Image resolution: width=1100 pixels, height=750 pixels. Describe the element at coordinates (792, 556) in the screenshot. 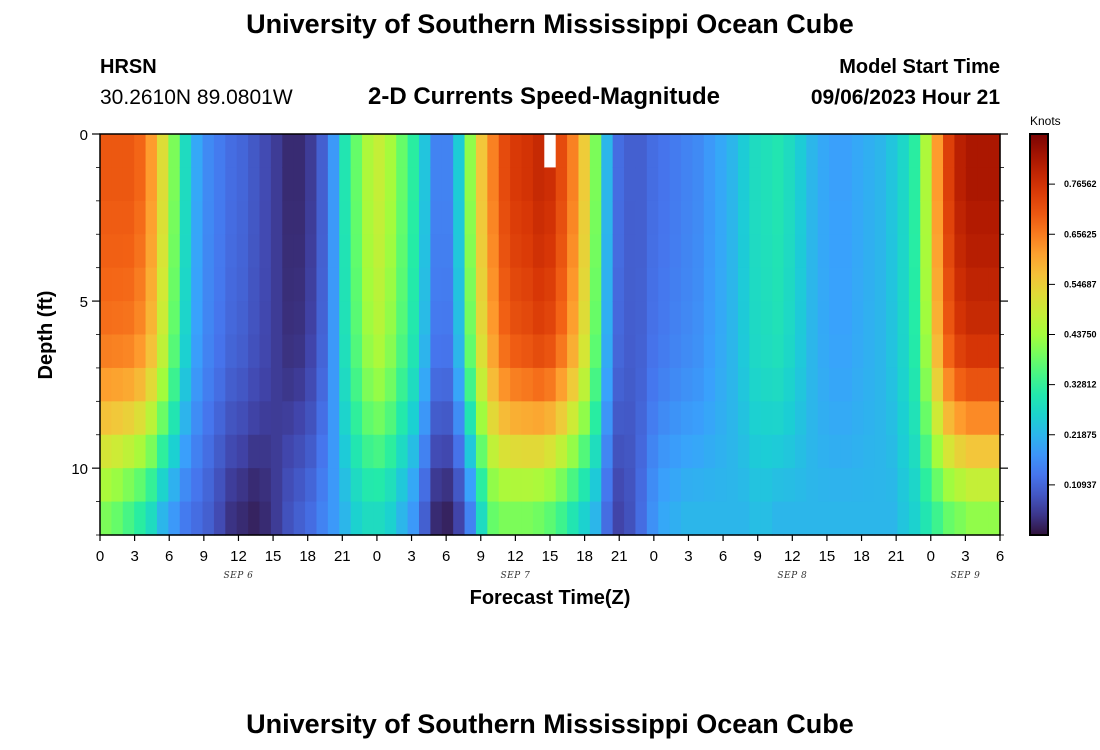

I see `x-tick-label: 12` at that location.